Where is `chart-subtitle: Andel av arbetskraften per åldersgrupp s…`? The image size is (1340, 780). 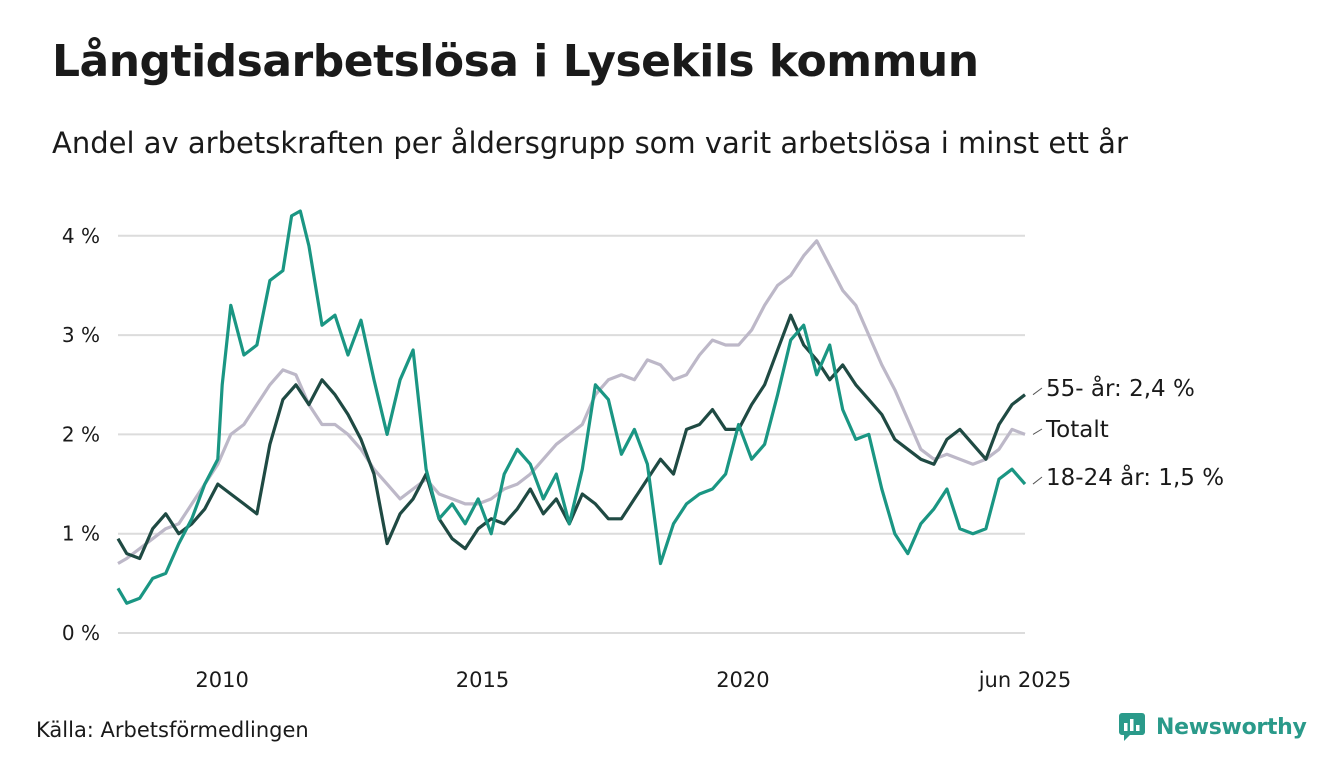
chart-subtitle: Andel av arbetskraften per åldersgrupp s… is located at coordinates (590, 143).